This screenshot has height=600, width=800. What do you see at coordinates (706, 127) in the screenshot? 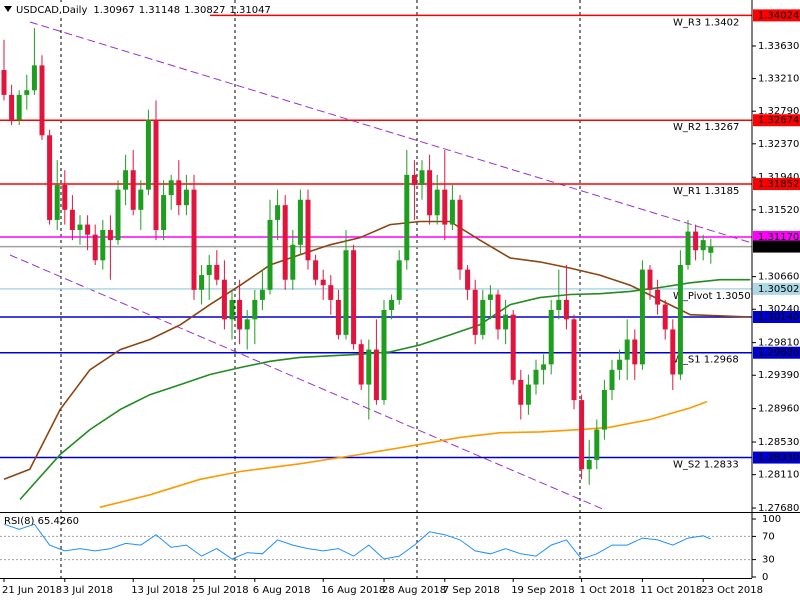
I see `level-note: W_R2 1.3267` at bounding box center [706, 127].